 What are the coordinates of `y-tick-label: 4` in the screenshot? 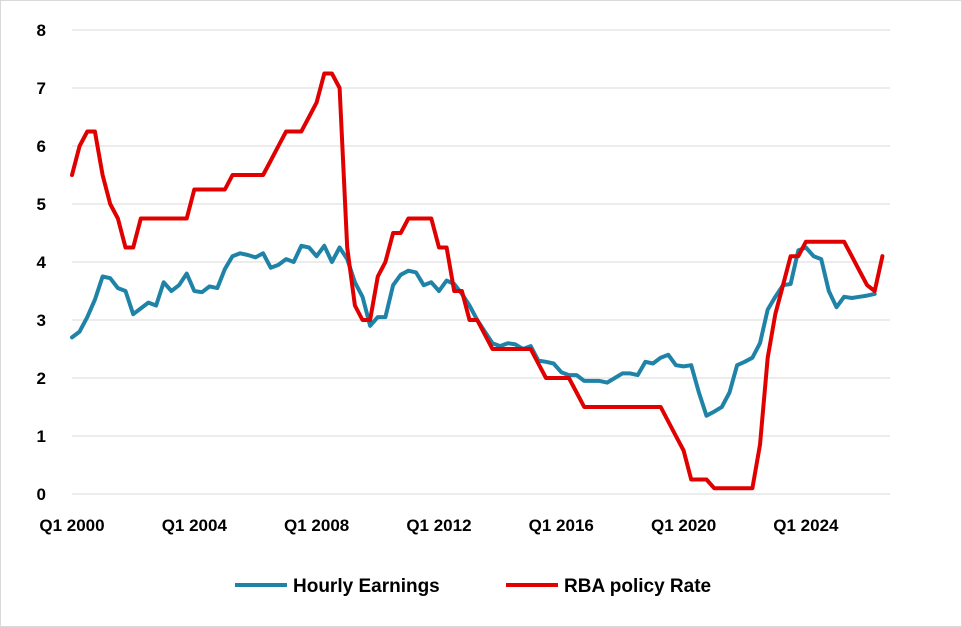 It's located at (42, 262).